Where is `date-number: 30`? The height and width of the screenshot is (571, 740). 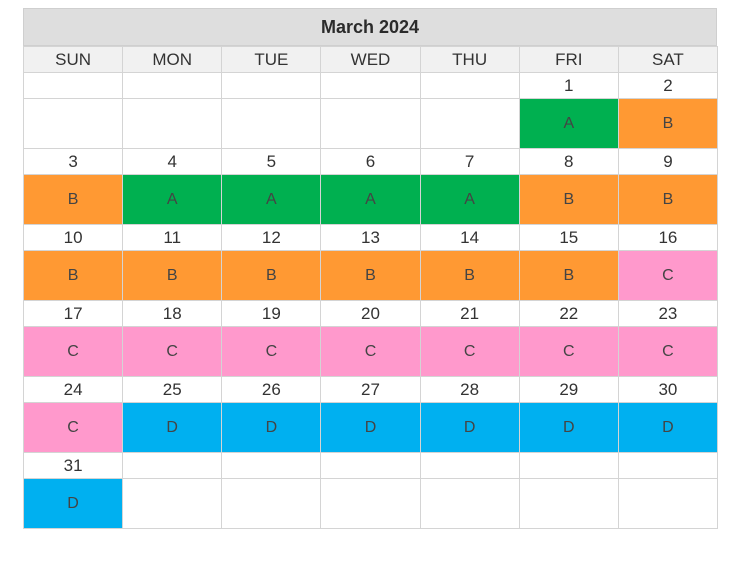 date-number: 30 is located at coordinates (667, 389).